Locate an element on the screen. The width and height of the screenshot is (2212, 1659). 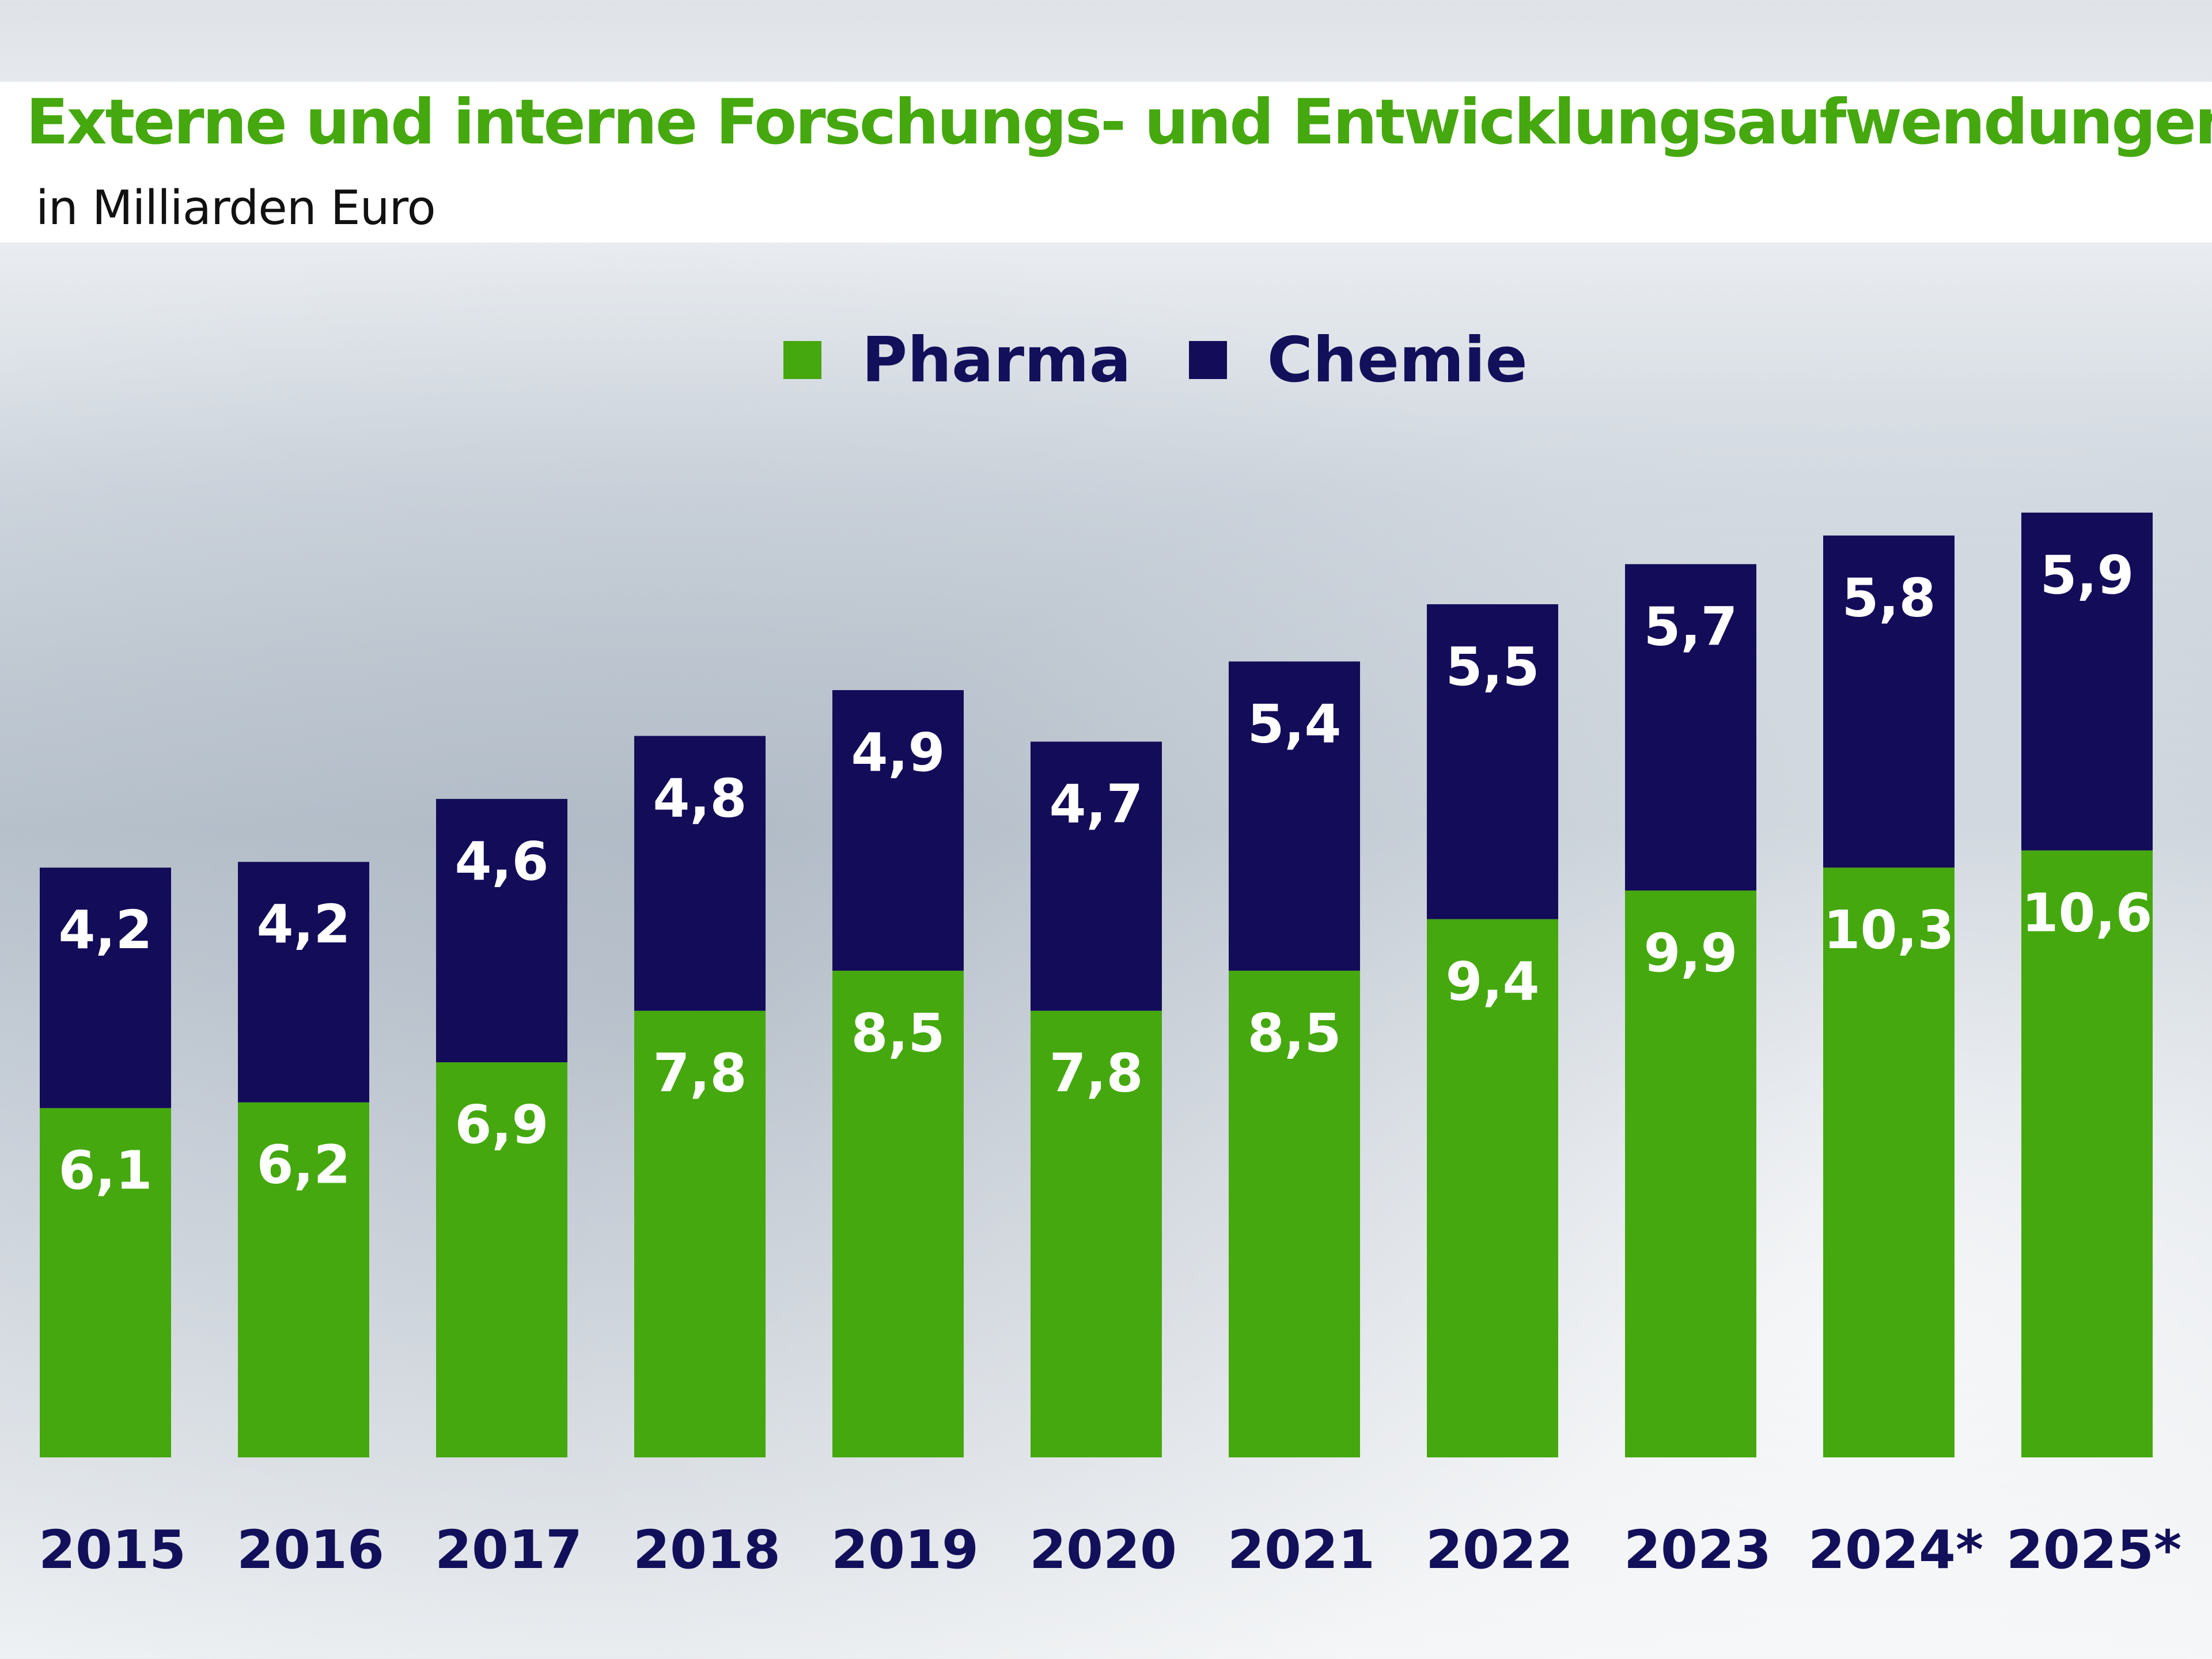
legend-label-chemie: Chemie is located at coordinates (1397, 360).